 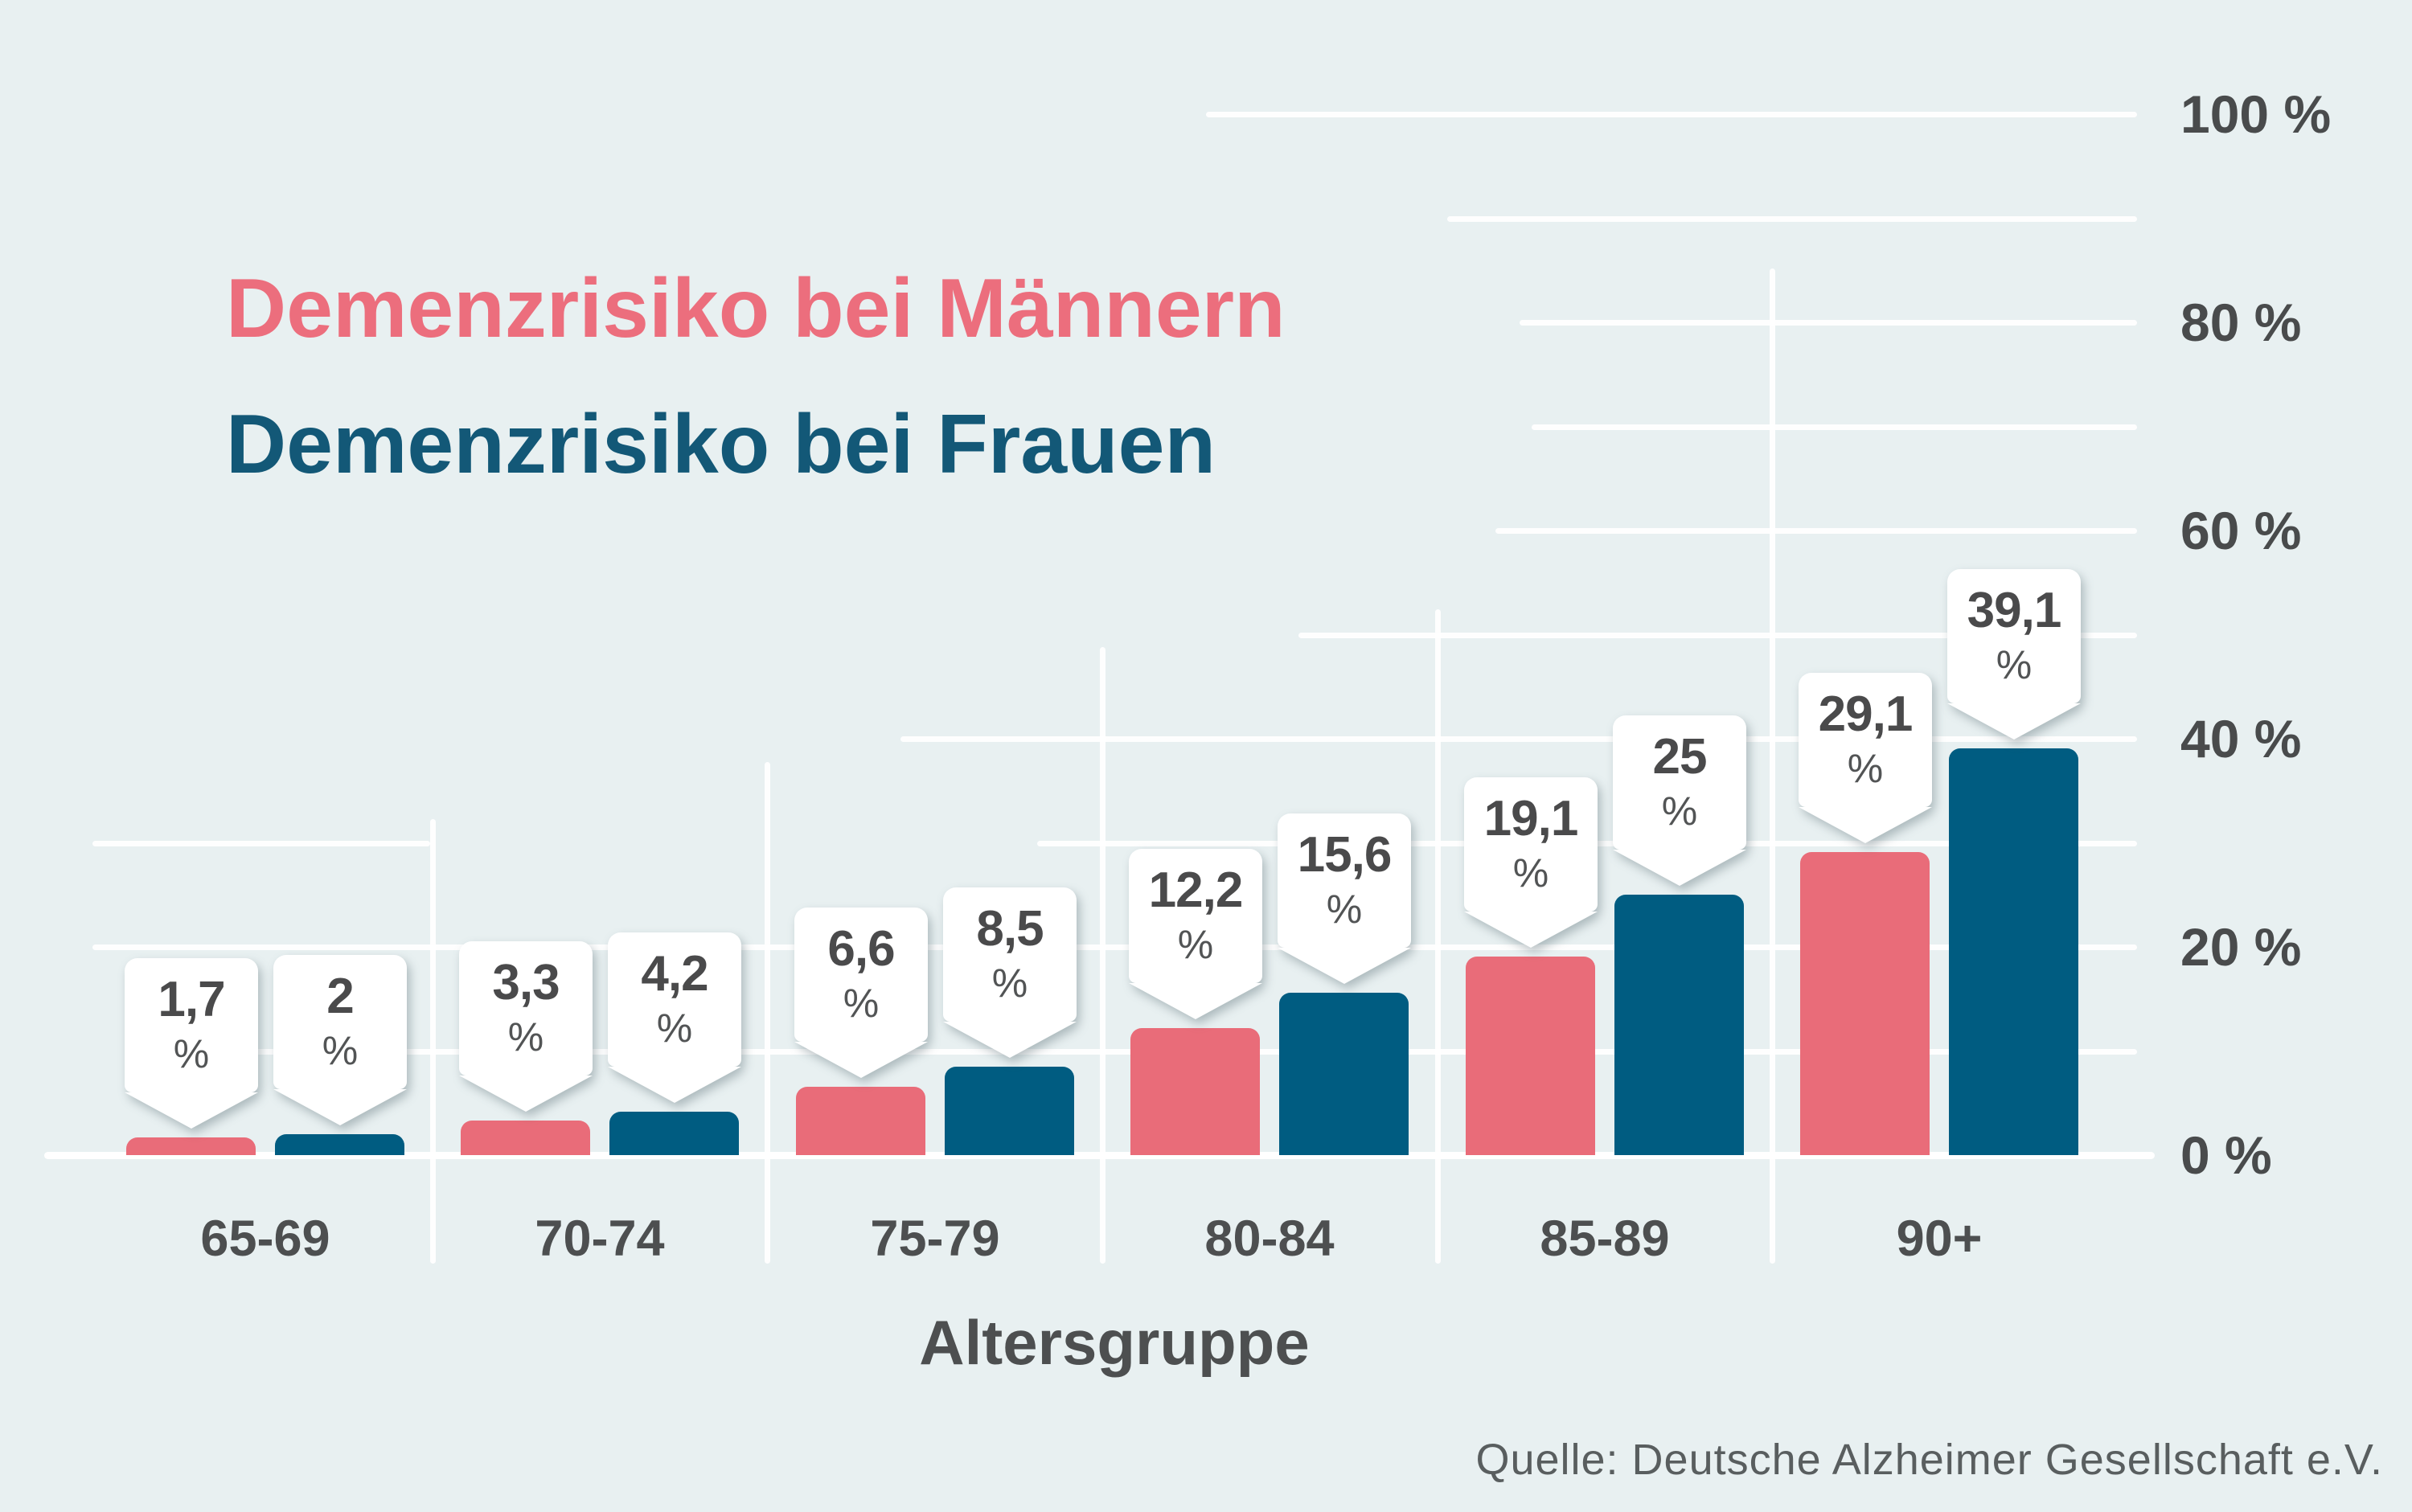 What do you see at coordinates (721, 444) in the screenshot?
I see `legend-women: Demenzrisiko bei Frauen` at bounding box center [721, 444].